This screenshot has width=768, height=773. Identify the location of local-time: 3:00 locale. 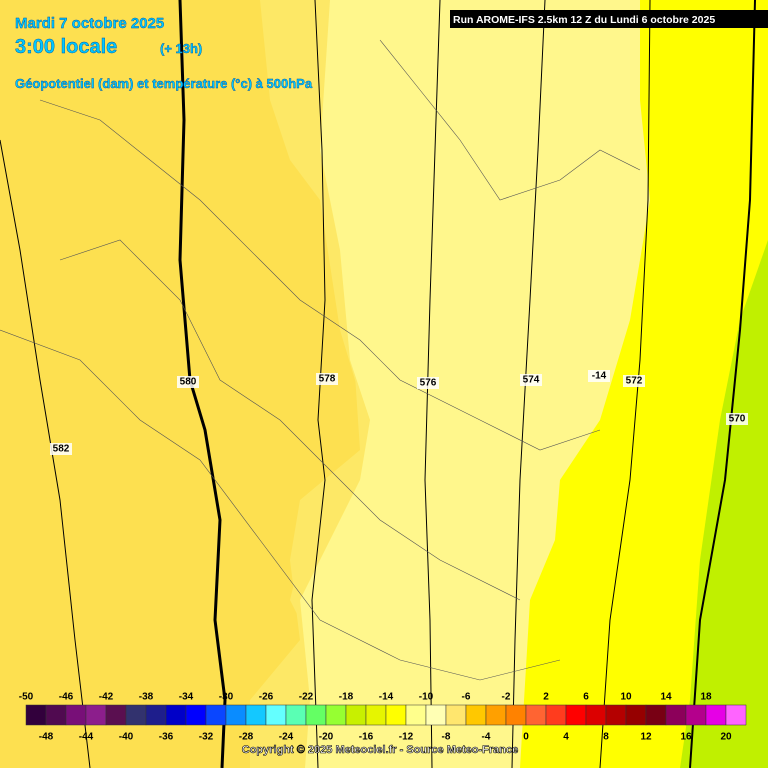
(66, 47).